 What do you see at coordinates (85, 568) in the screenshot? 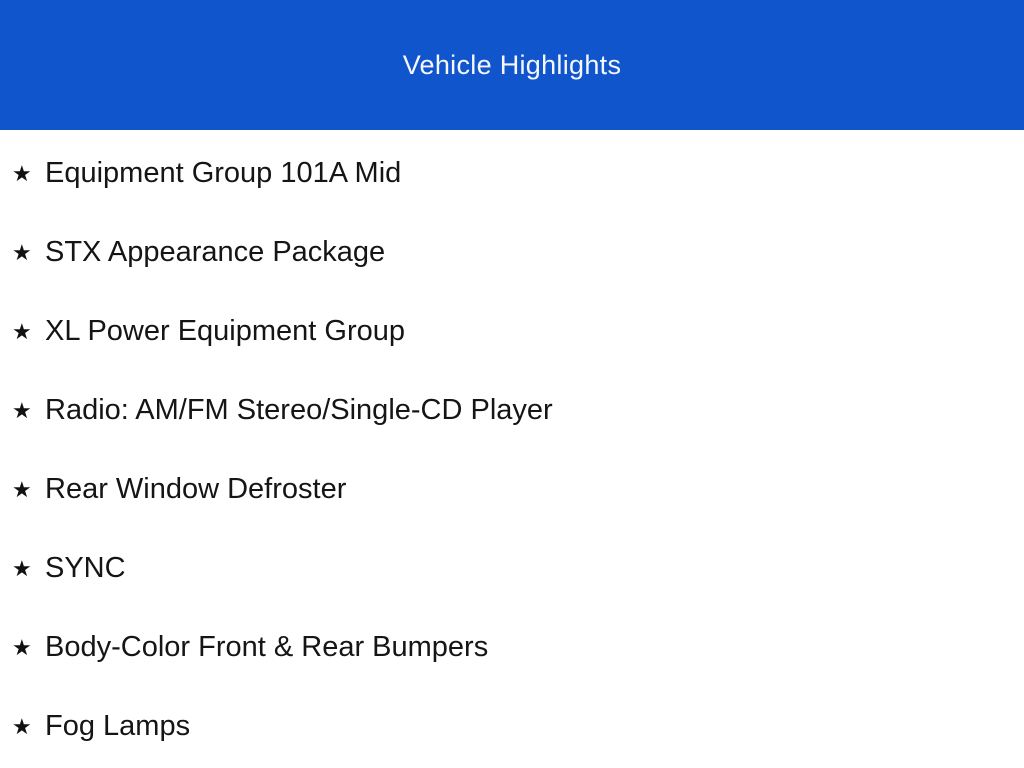
I see `list-item-label: SYNC` at bounding box center [85, 568].